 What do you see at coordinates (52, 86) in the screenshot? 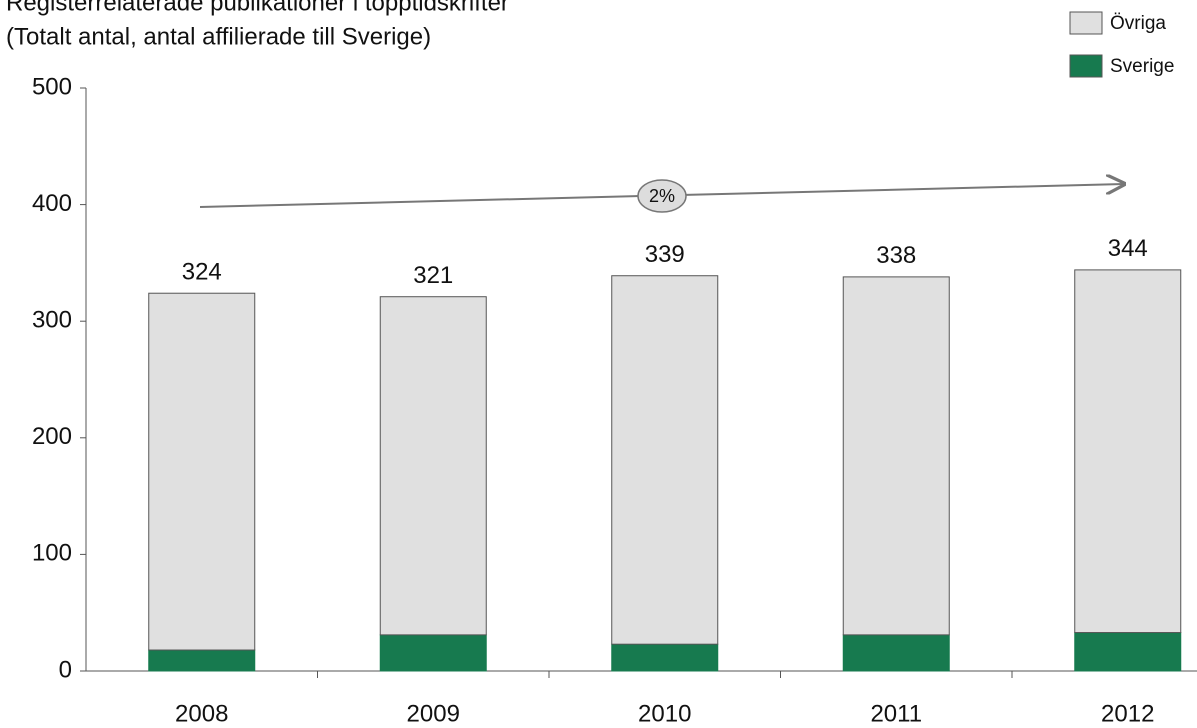
I see `y-tick-label: 500` at bounding box center [52, 86].